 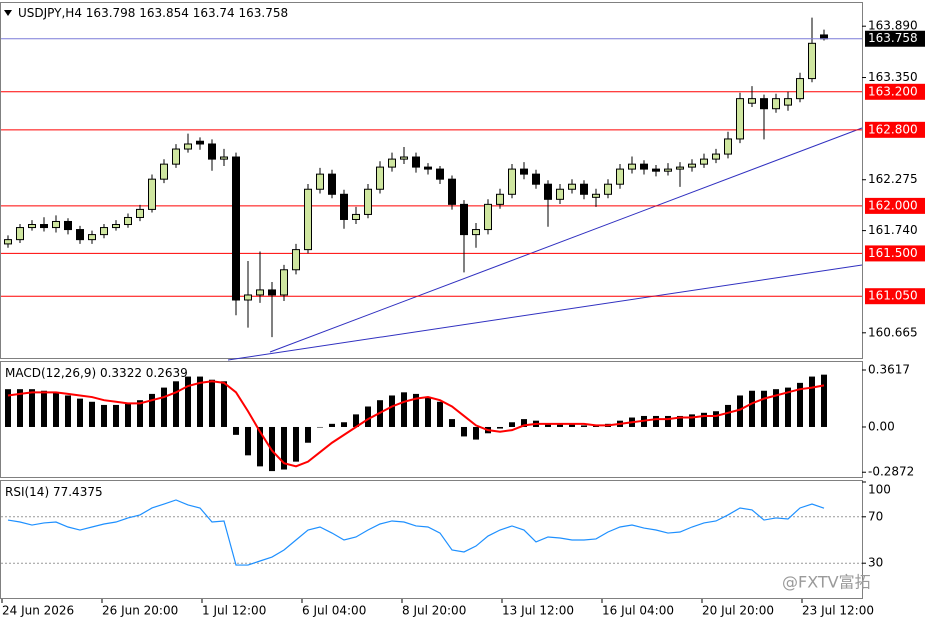 What do you see at coordinates (96, 373) in the screenshot?
I see `macd-title: MACD(12,26,9) 0.3322 0.2639` at bounding box center [96, 373].